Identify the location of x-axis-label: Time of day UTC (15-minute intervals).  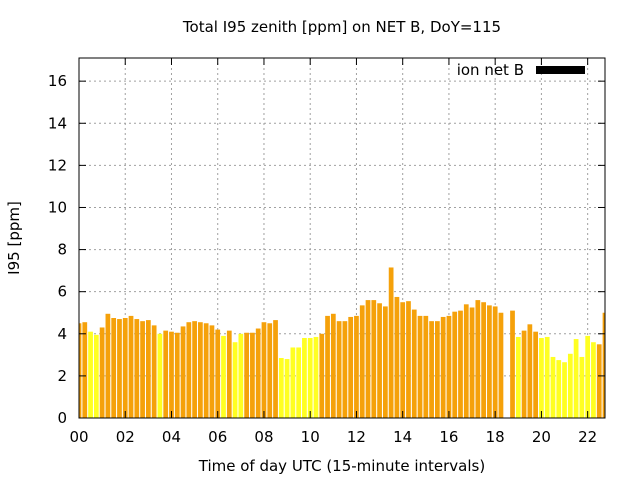
(341, 466).